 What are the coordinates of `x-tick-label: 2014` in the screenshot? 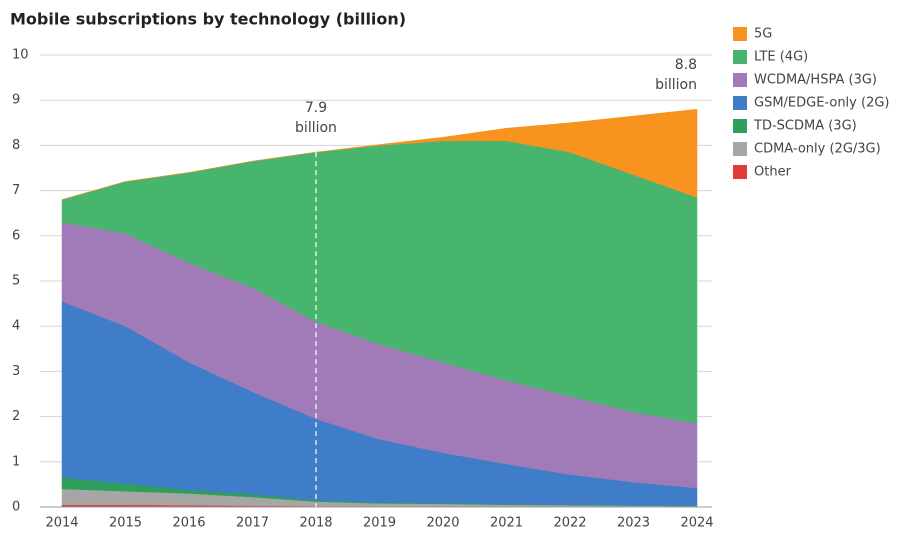 It's located at (61, 523).